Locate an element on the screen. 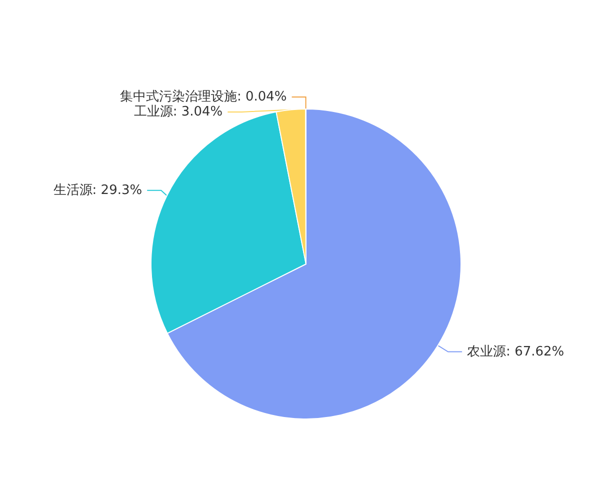 Image resolution: width=600 pixels, height=480 pixels. slice-label: 工业源: 3.04% is located at coordinates (178, 112).